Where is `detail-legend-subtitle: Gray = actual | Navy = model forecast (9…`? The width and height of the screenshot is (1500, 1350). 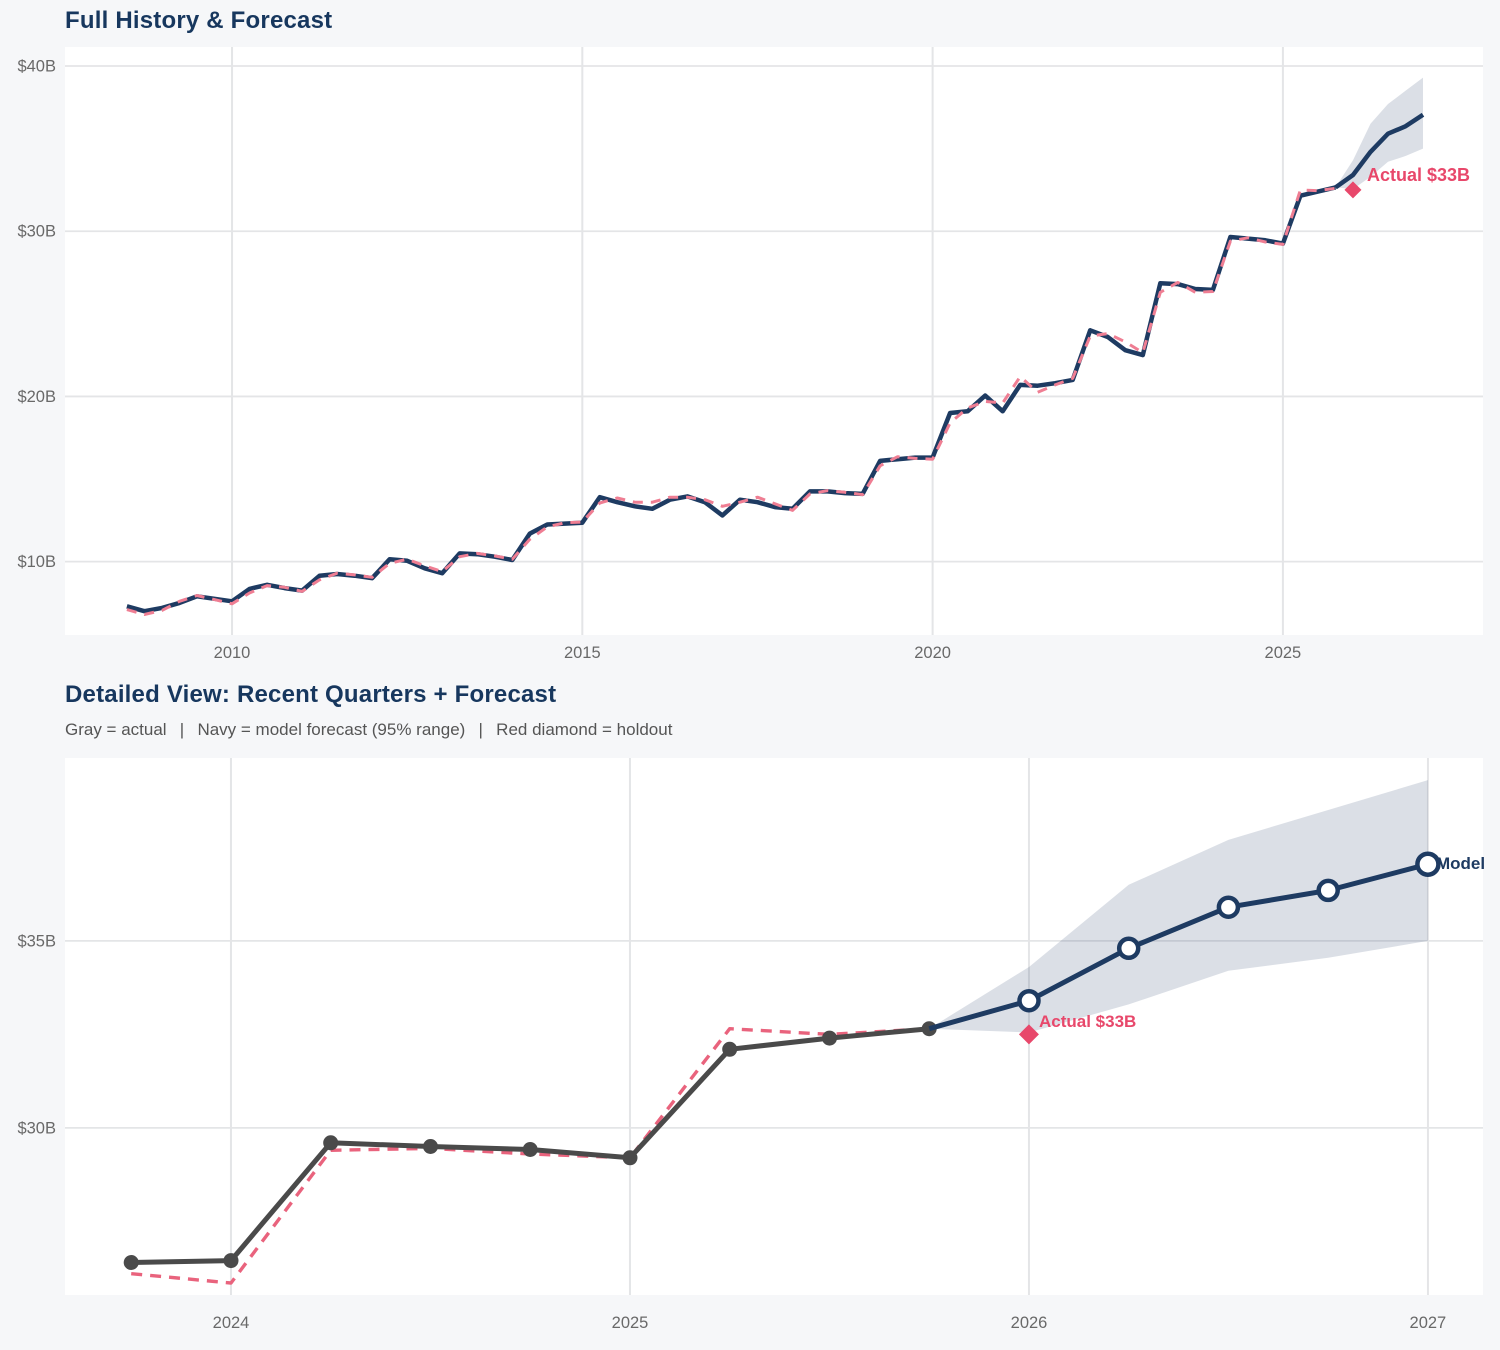 detail-legend-subtitle: Gray = actual | Navy = model forecast (9… is located at coordinates (369, 729).